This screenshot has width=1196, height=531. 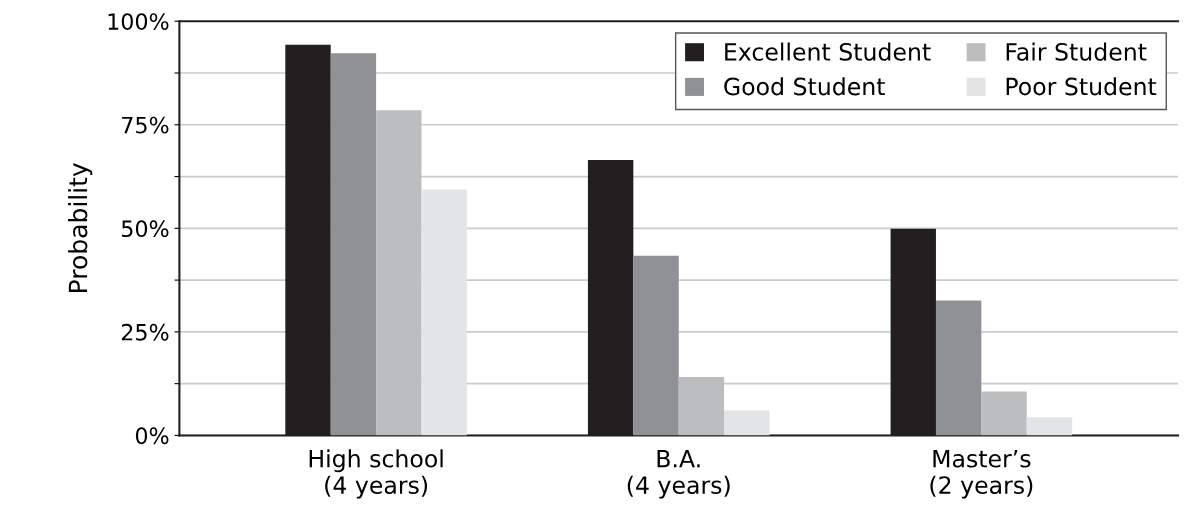 I want to click on legend-label: Excellent Student, so click(x=828, y=51).